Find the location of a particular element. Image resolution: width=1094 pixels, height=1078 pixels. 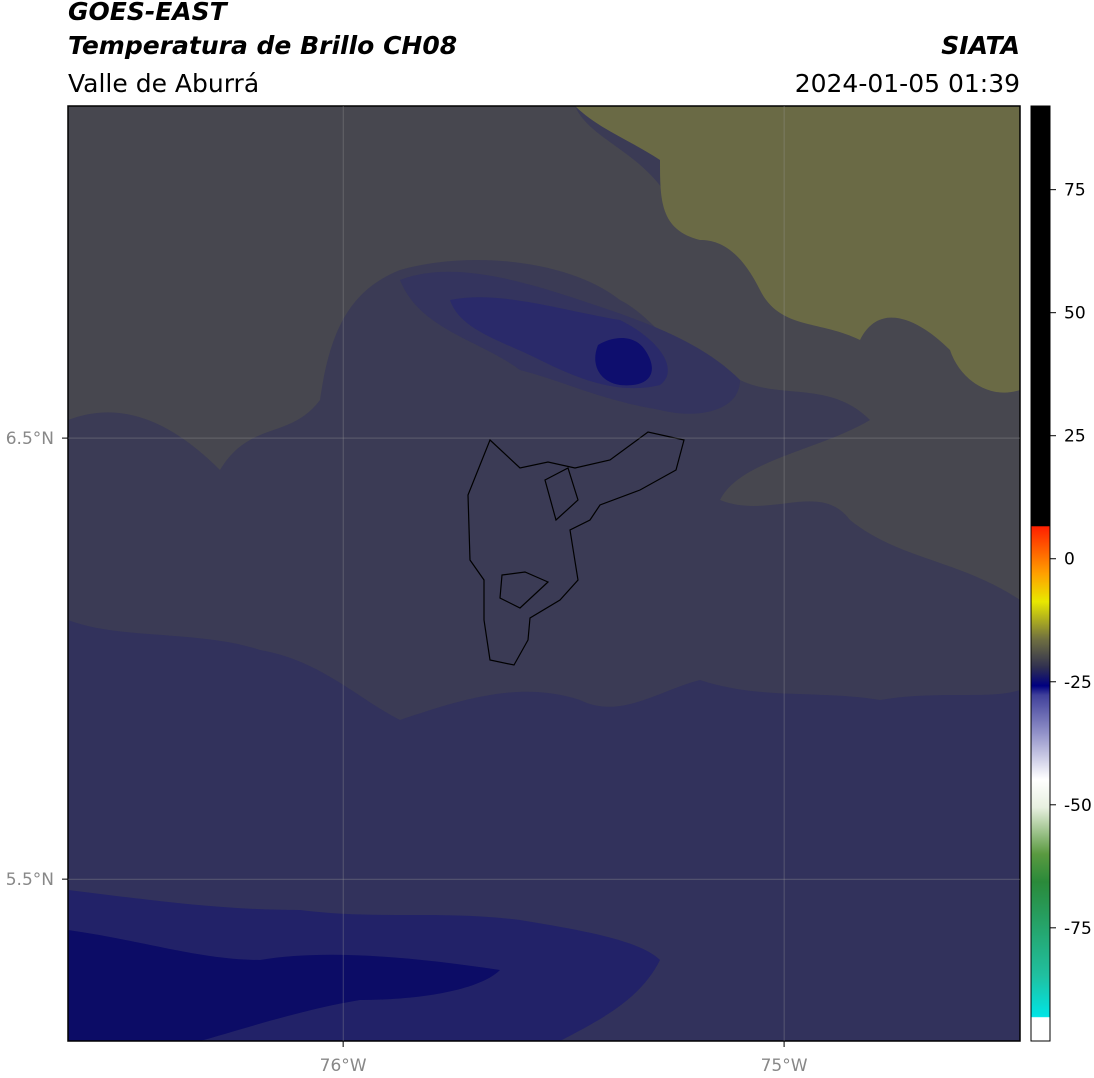

colorbar-tick-label: -75 is located at coordinates (1078, 929).